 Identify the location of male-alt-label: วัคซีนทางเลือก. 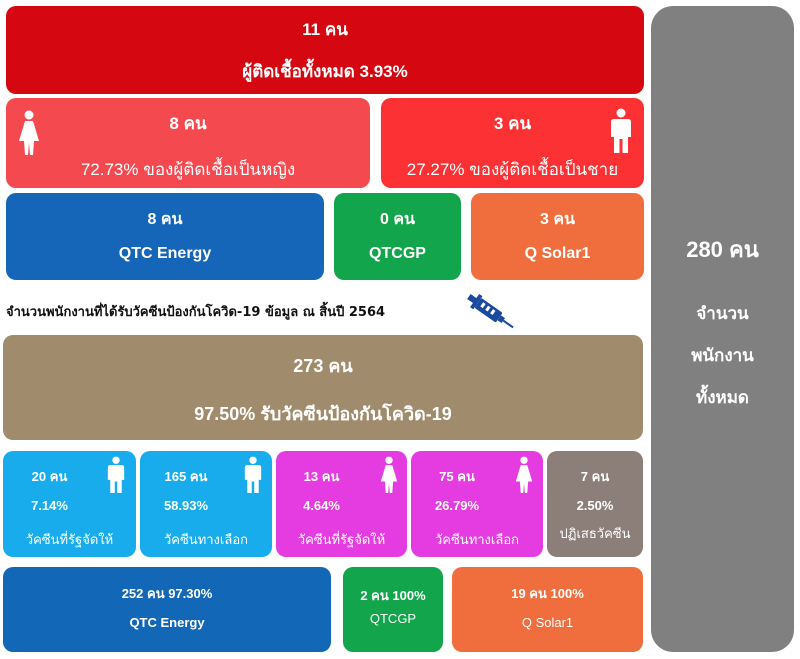
(205, 539).